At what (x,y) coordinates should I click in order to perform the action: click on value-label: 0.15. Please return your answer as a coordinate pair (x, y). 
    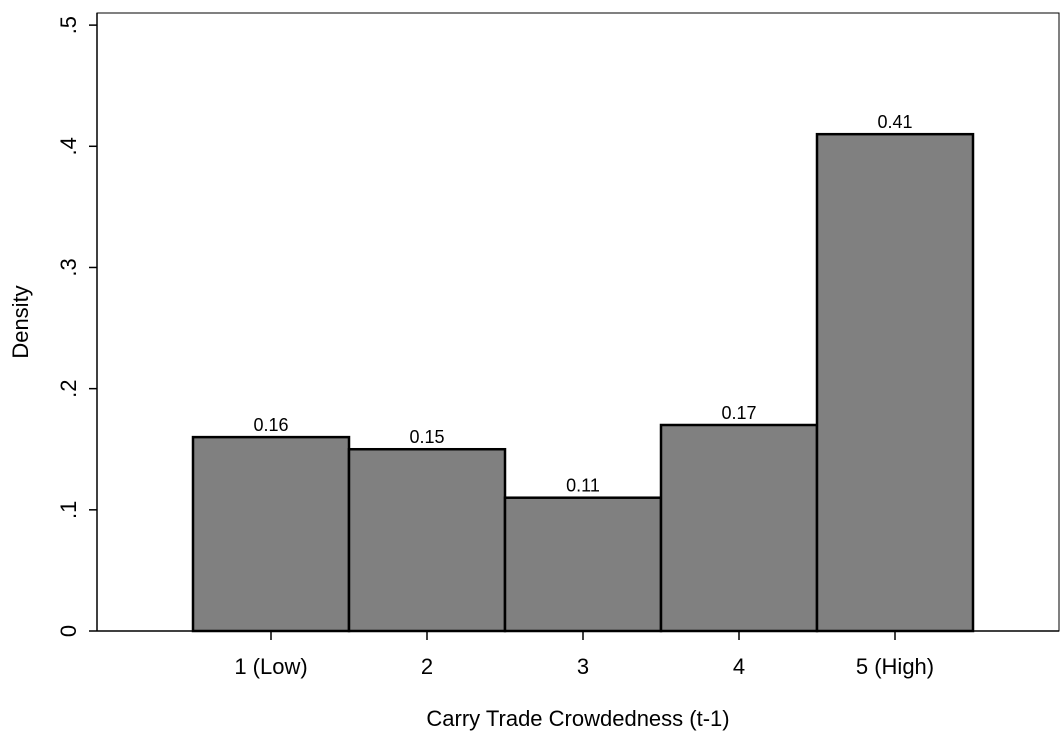
    Looking at the image, I should click on (426, 437).